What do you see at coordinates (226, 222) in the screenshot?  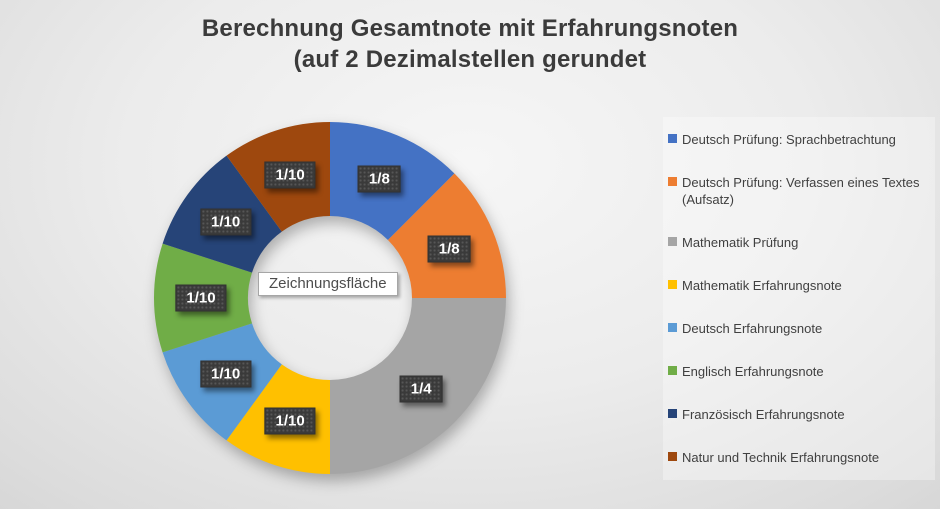 I see `data-label-7: 1/10` at bounding box center [226, 222].